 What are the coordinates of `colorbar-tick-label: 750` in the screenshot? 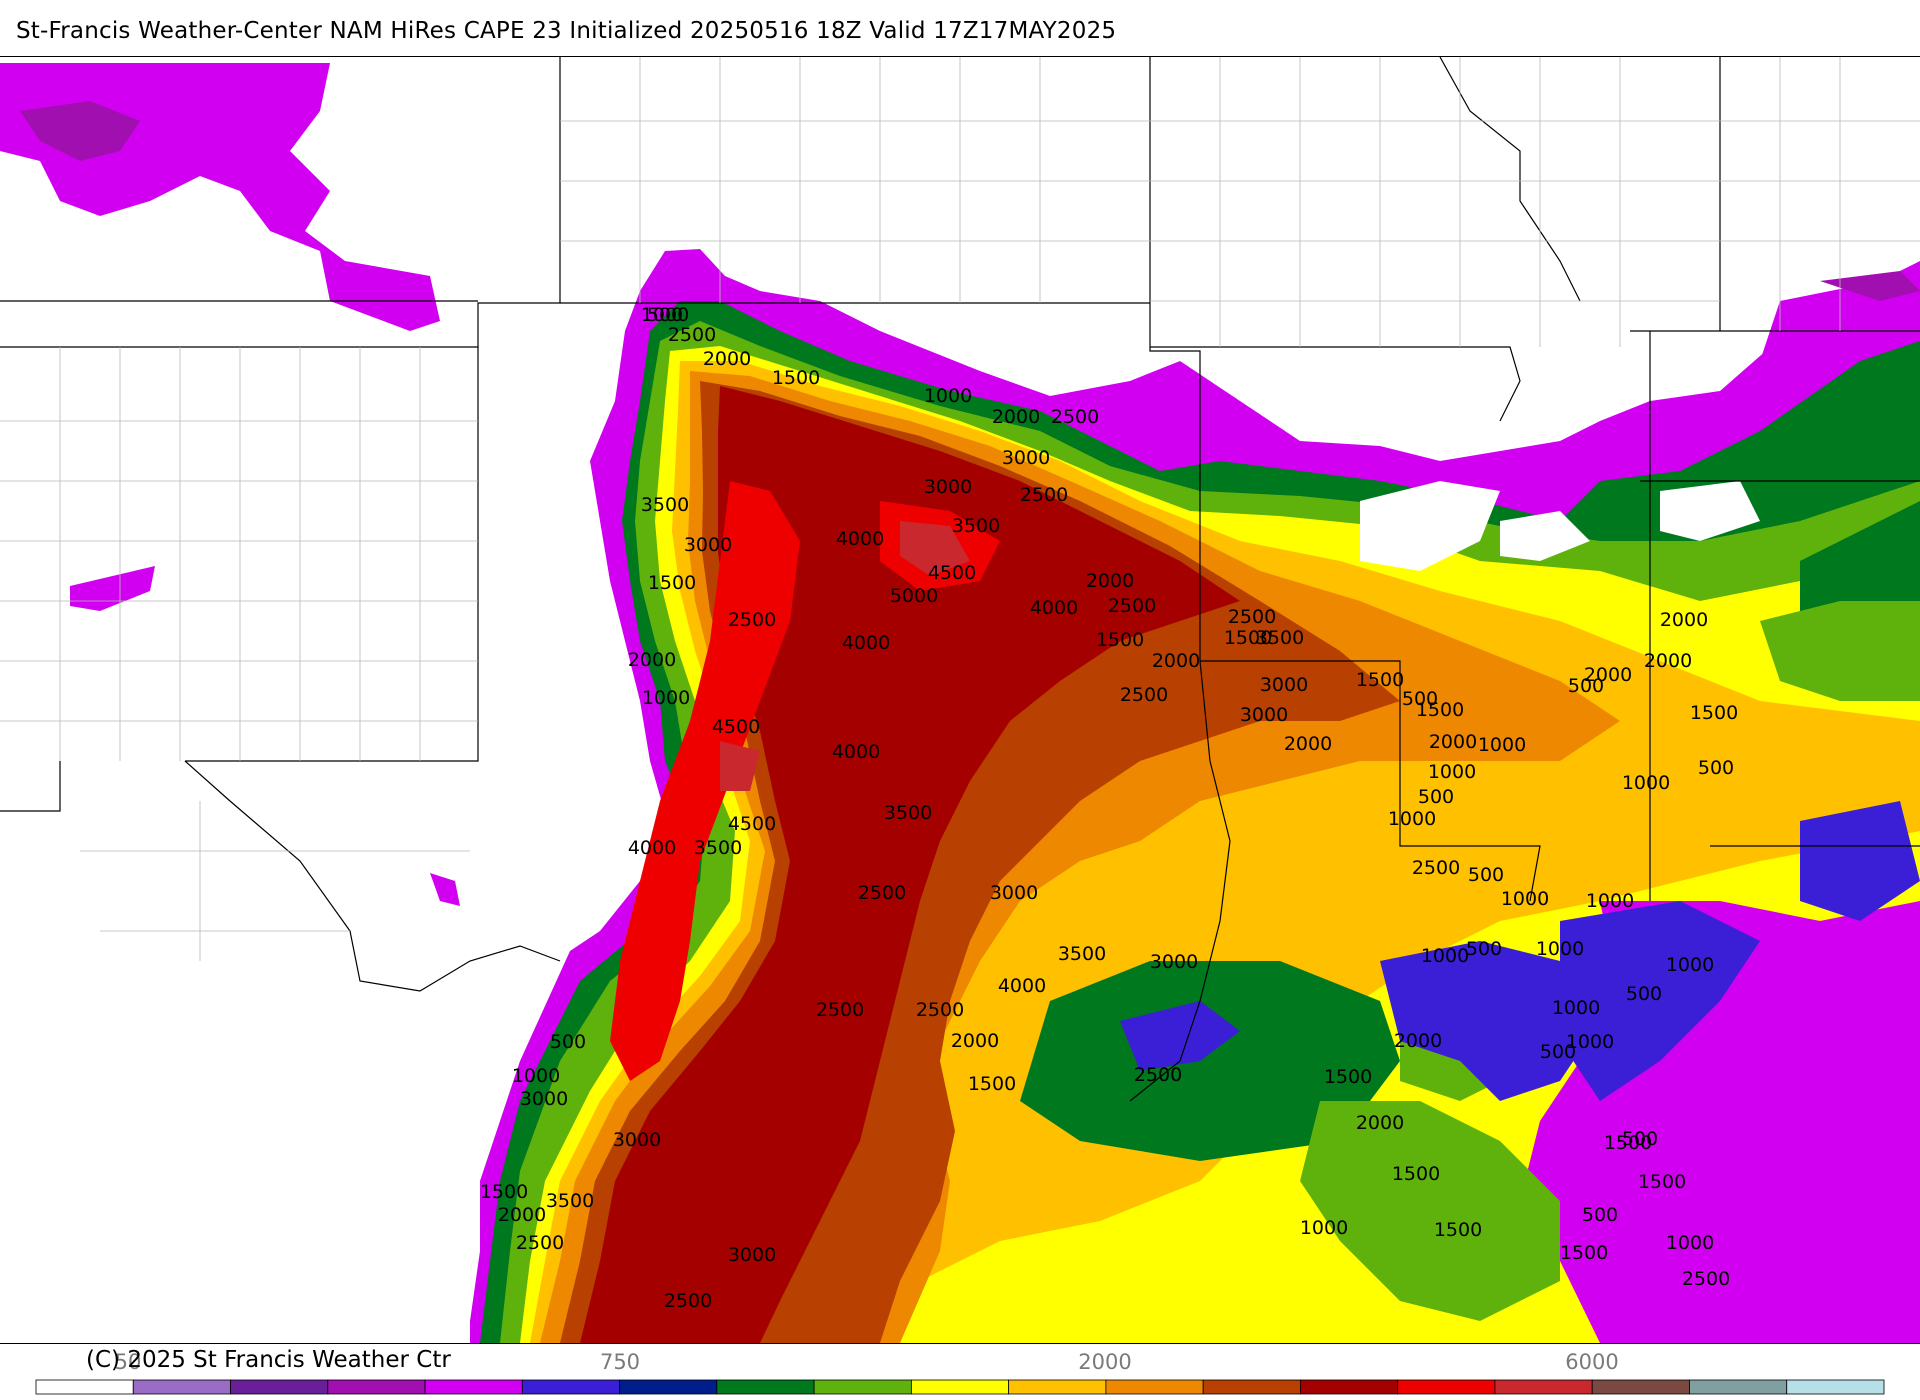 It's located at (620, 1362).